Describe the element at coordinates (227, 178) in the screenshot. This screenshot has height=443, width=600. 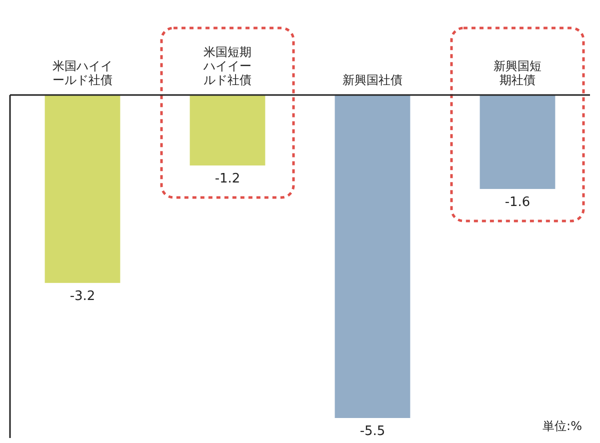
I see `data-label: -1.2` at that location.